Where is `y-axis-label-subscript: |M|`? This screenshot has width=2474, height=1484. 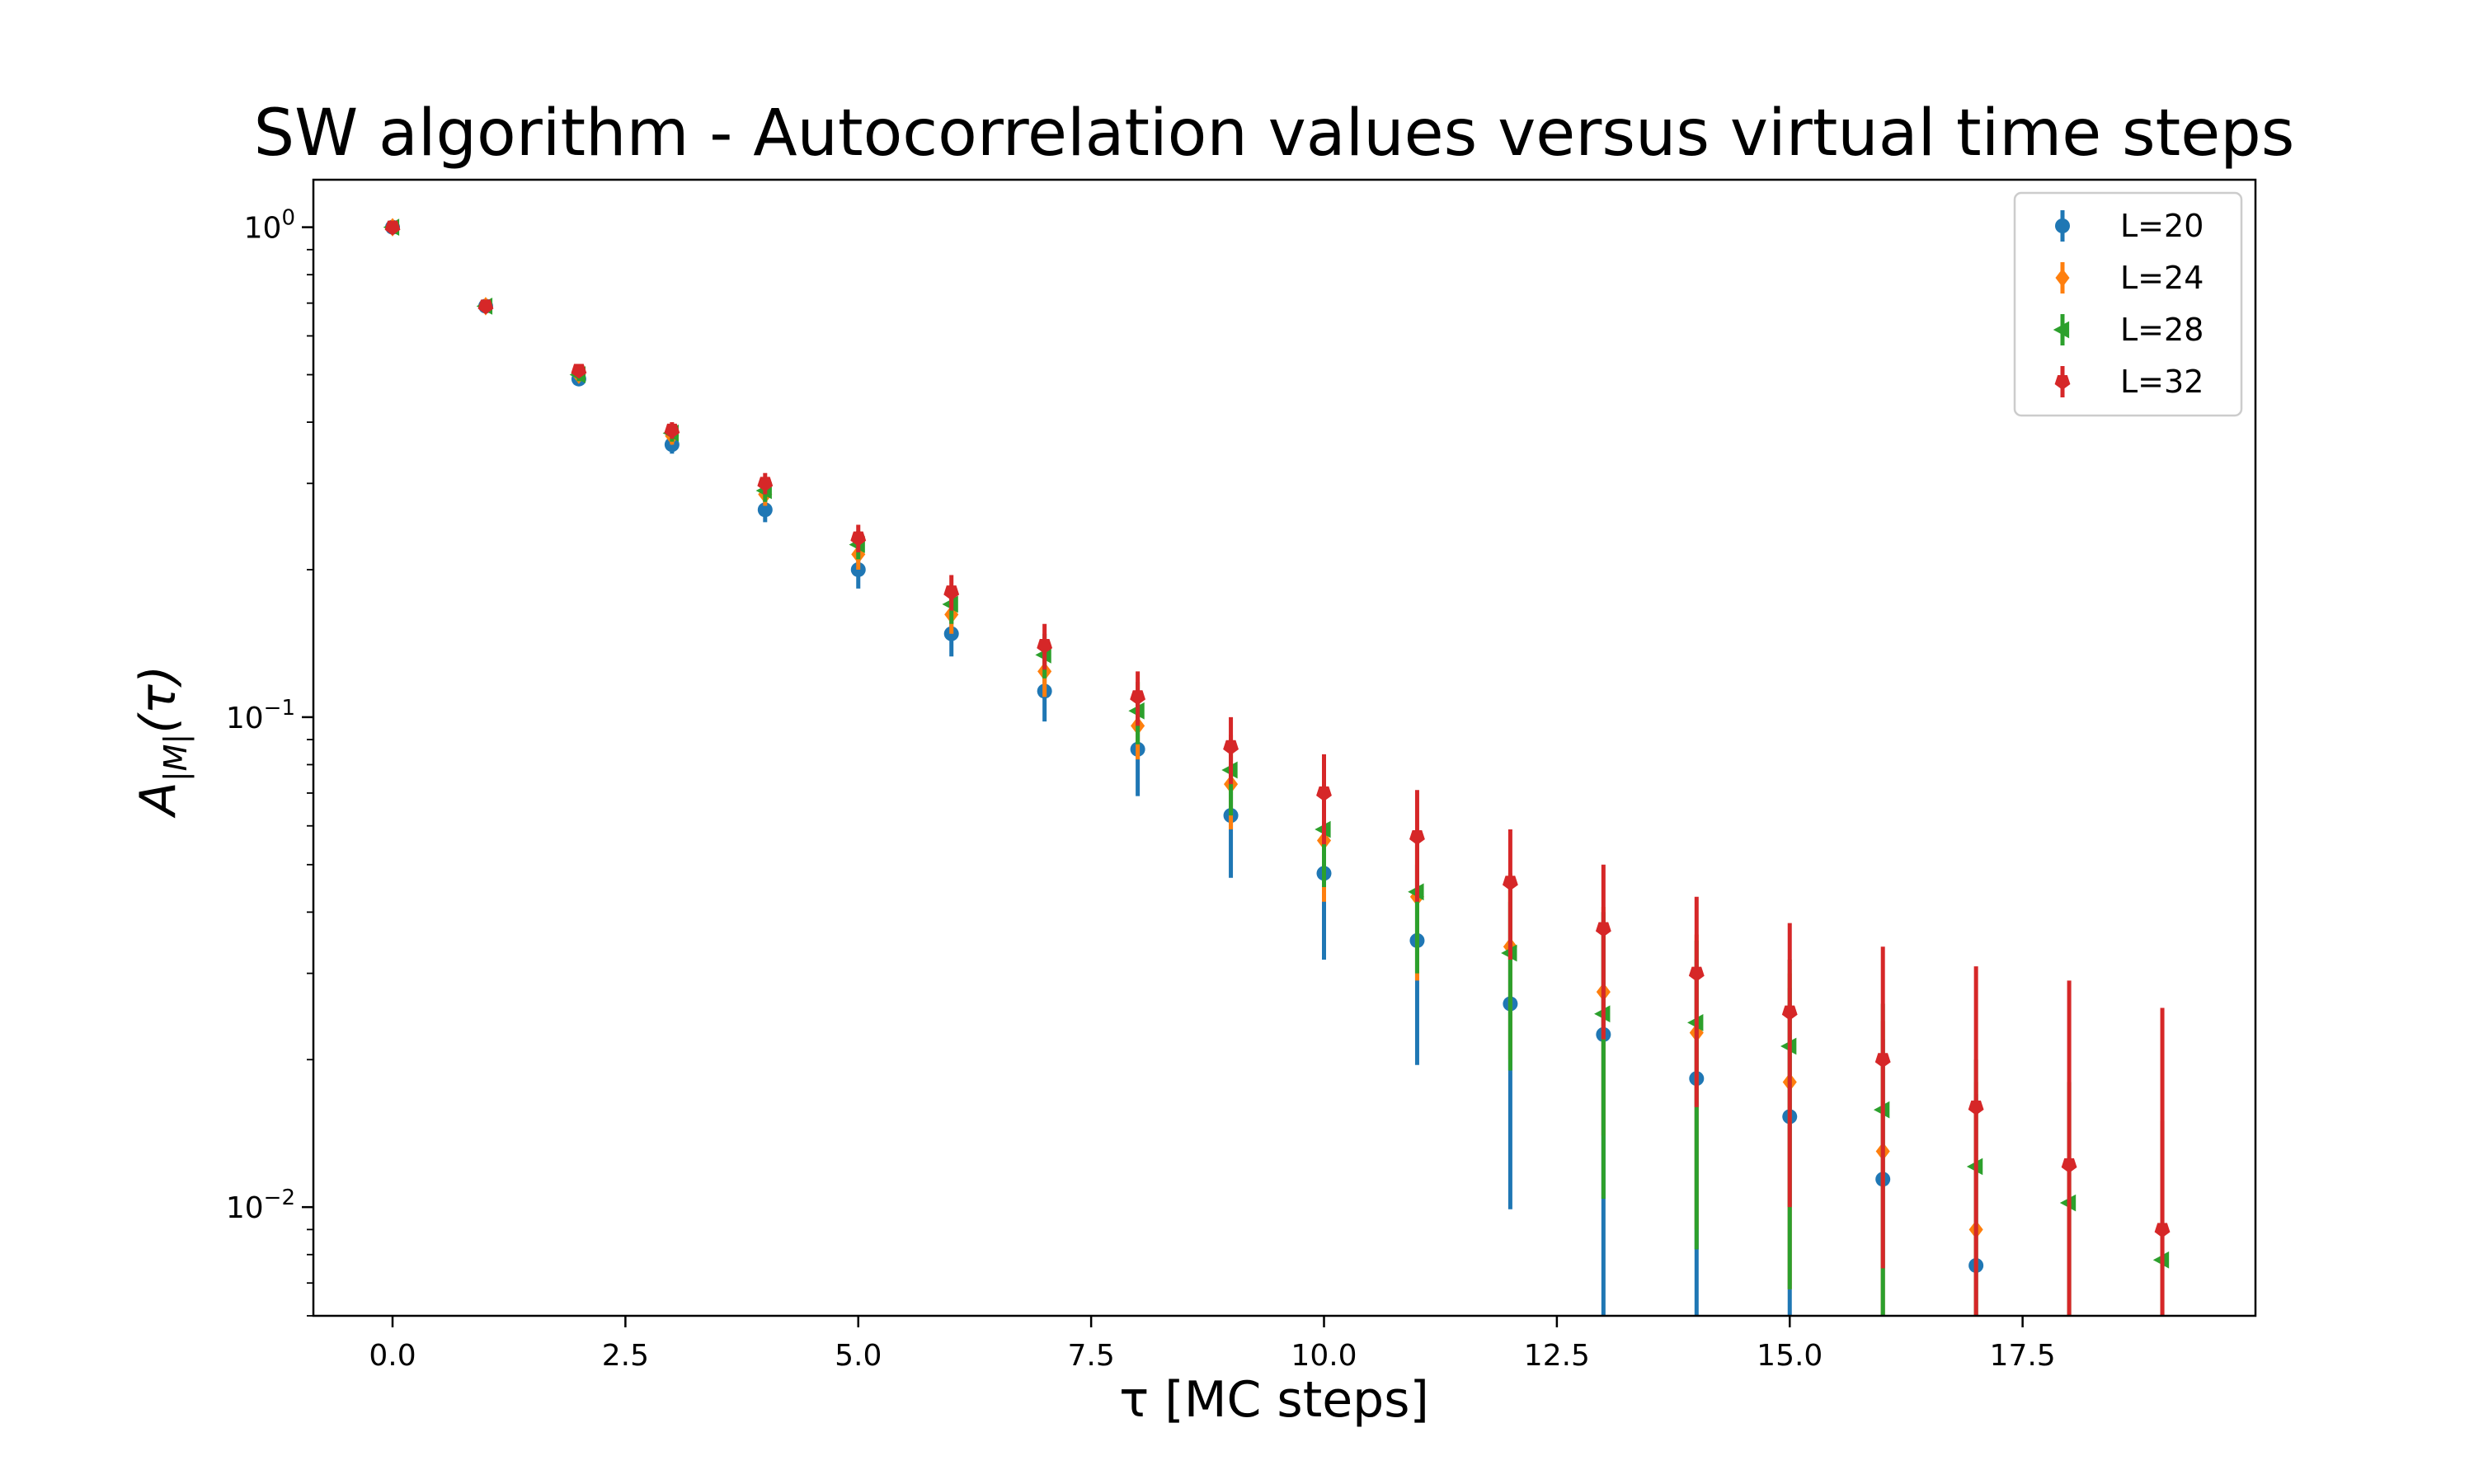
y-axis-label-subscript: |M| is located at coordinates (176, 758).